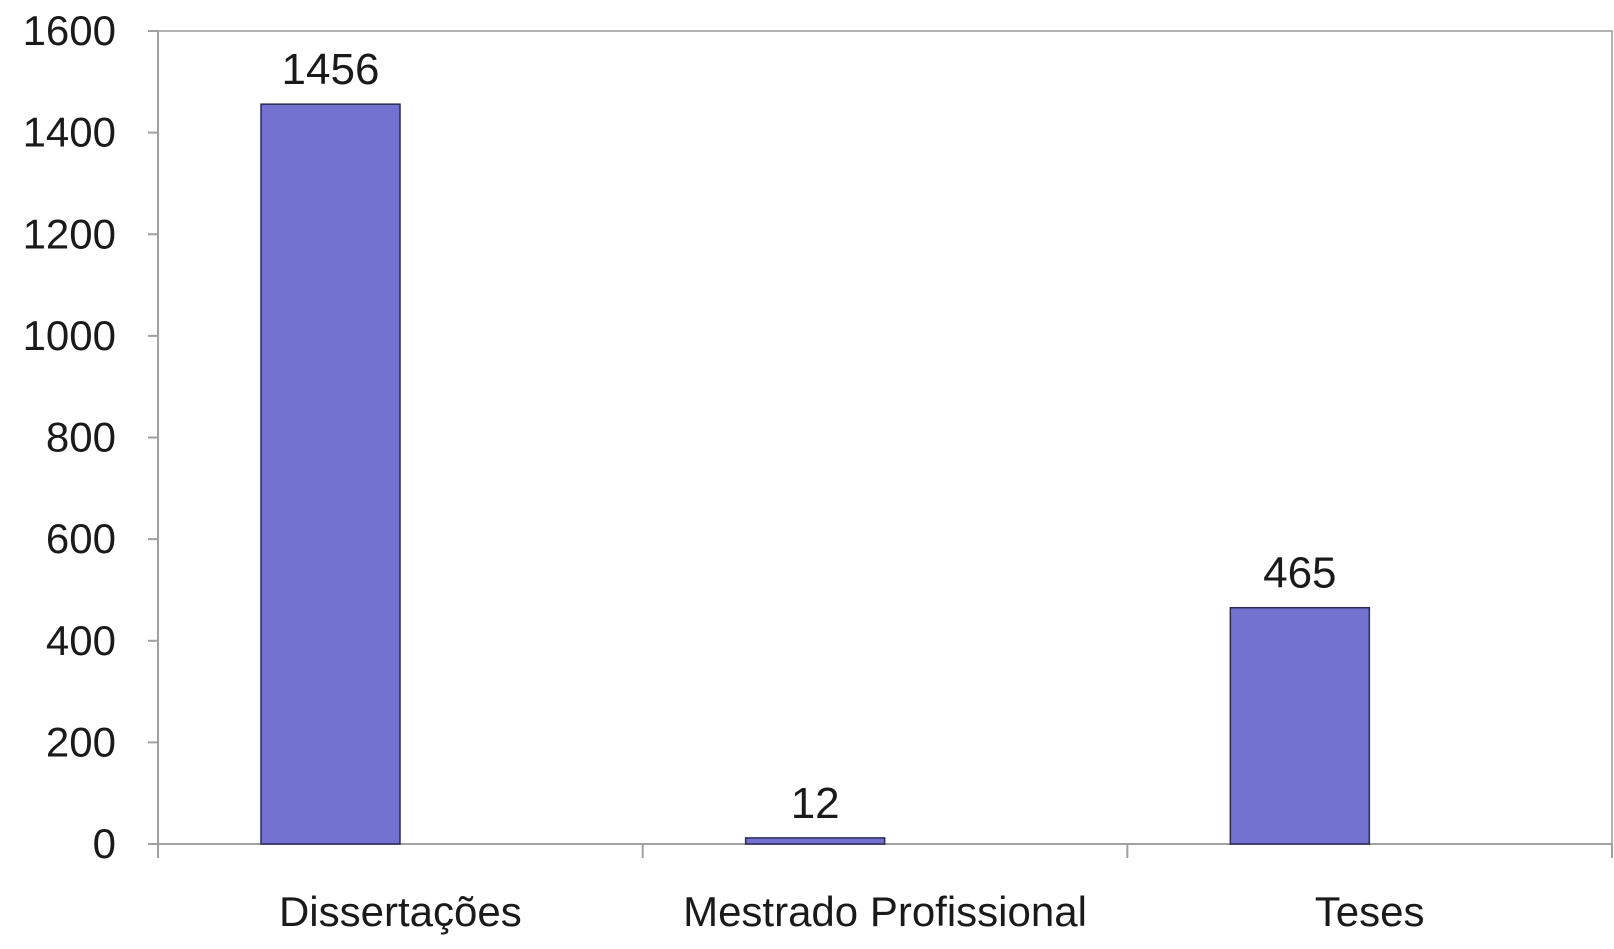 The image size is (1614, 949). I want to click on y-tick-label: 600, so click(81, 538).